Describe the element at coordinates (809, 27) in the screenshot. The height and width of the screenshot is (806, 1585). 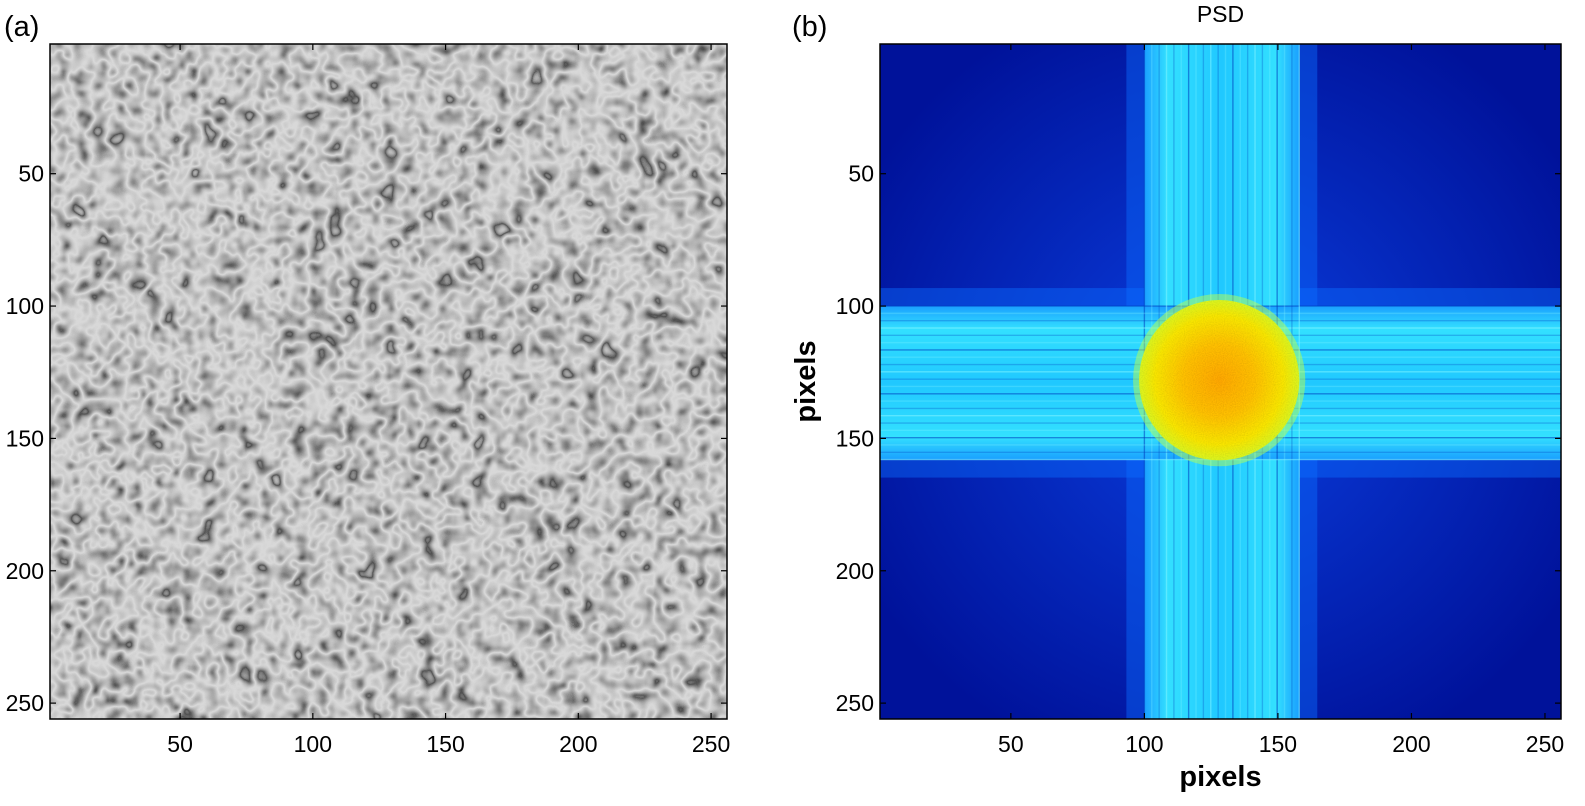
I see `panel-b-label: (b)` at that location.